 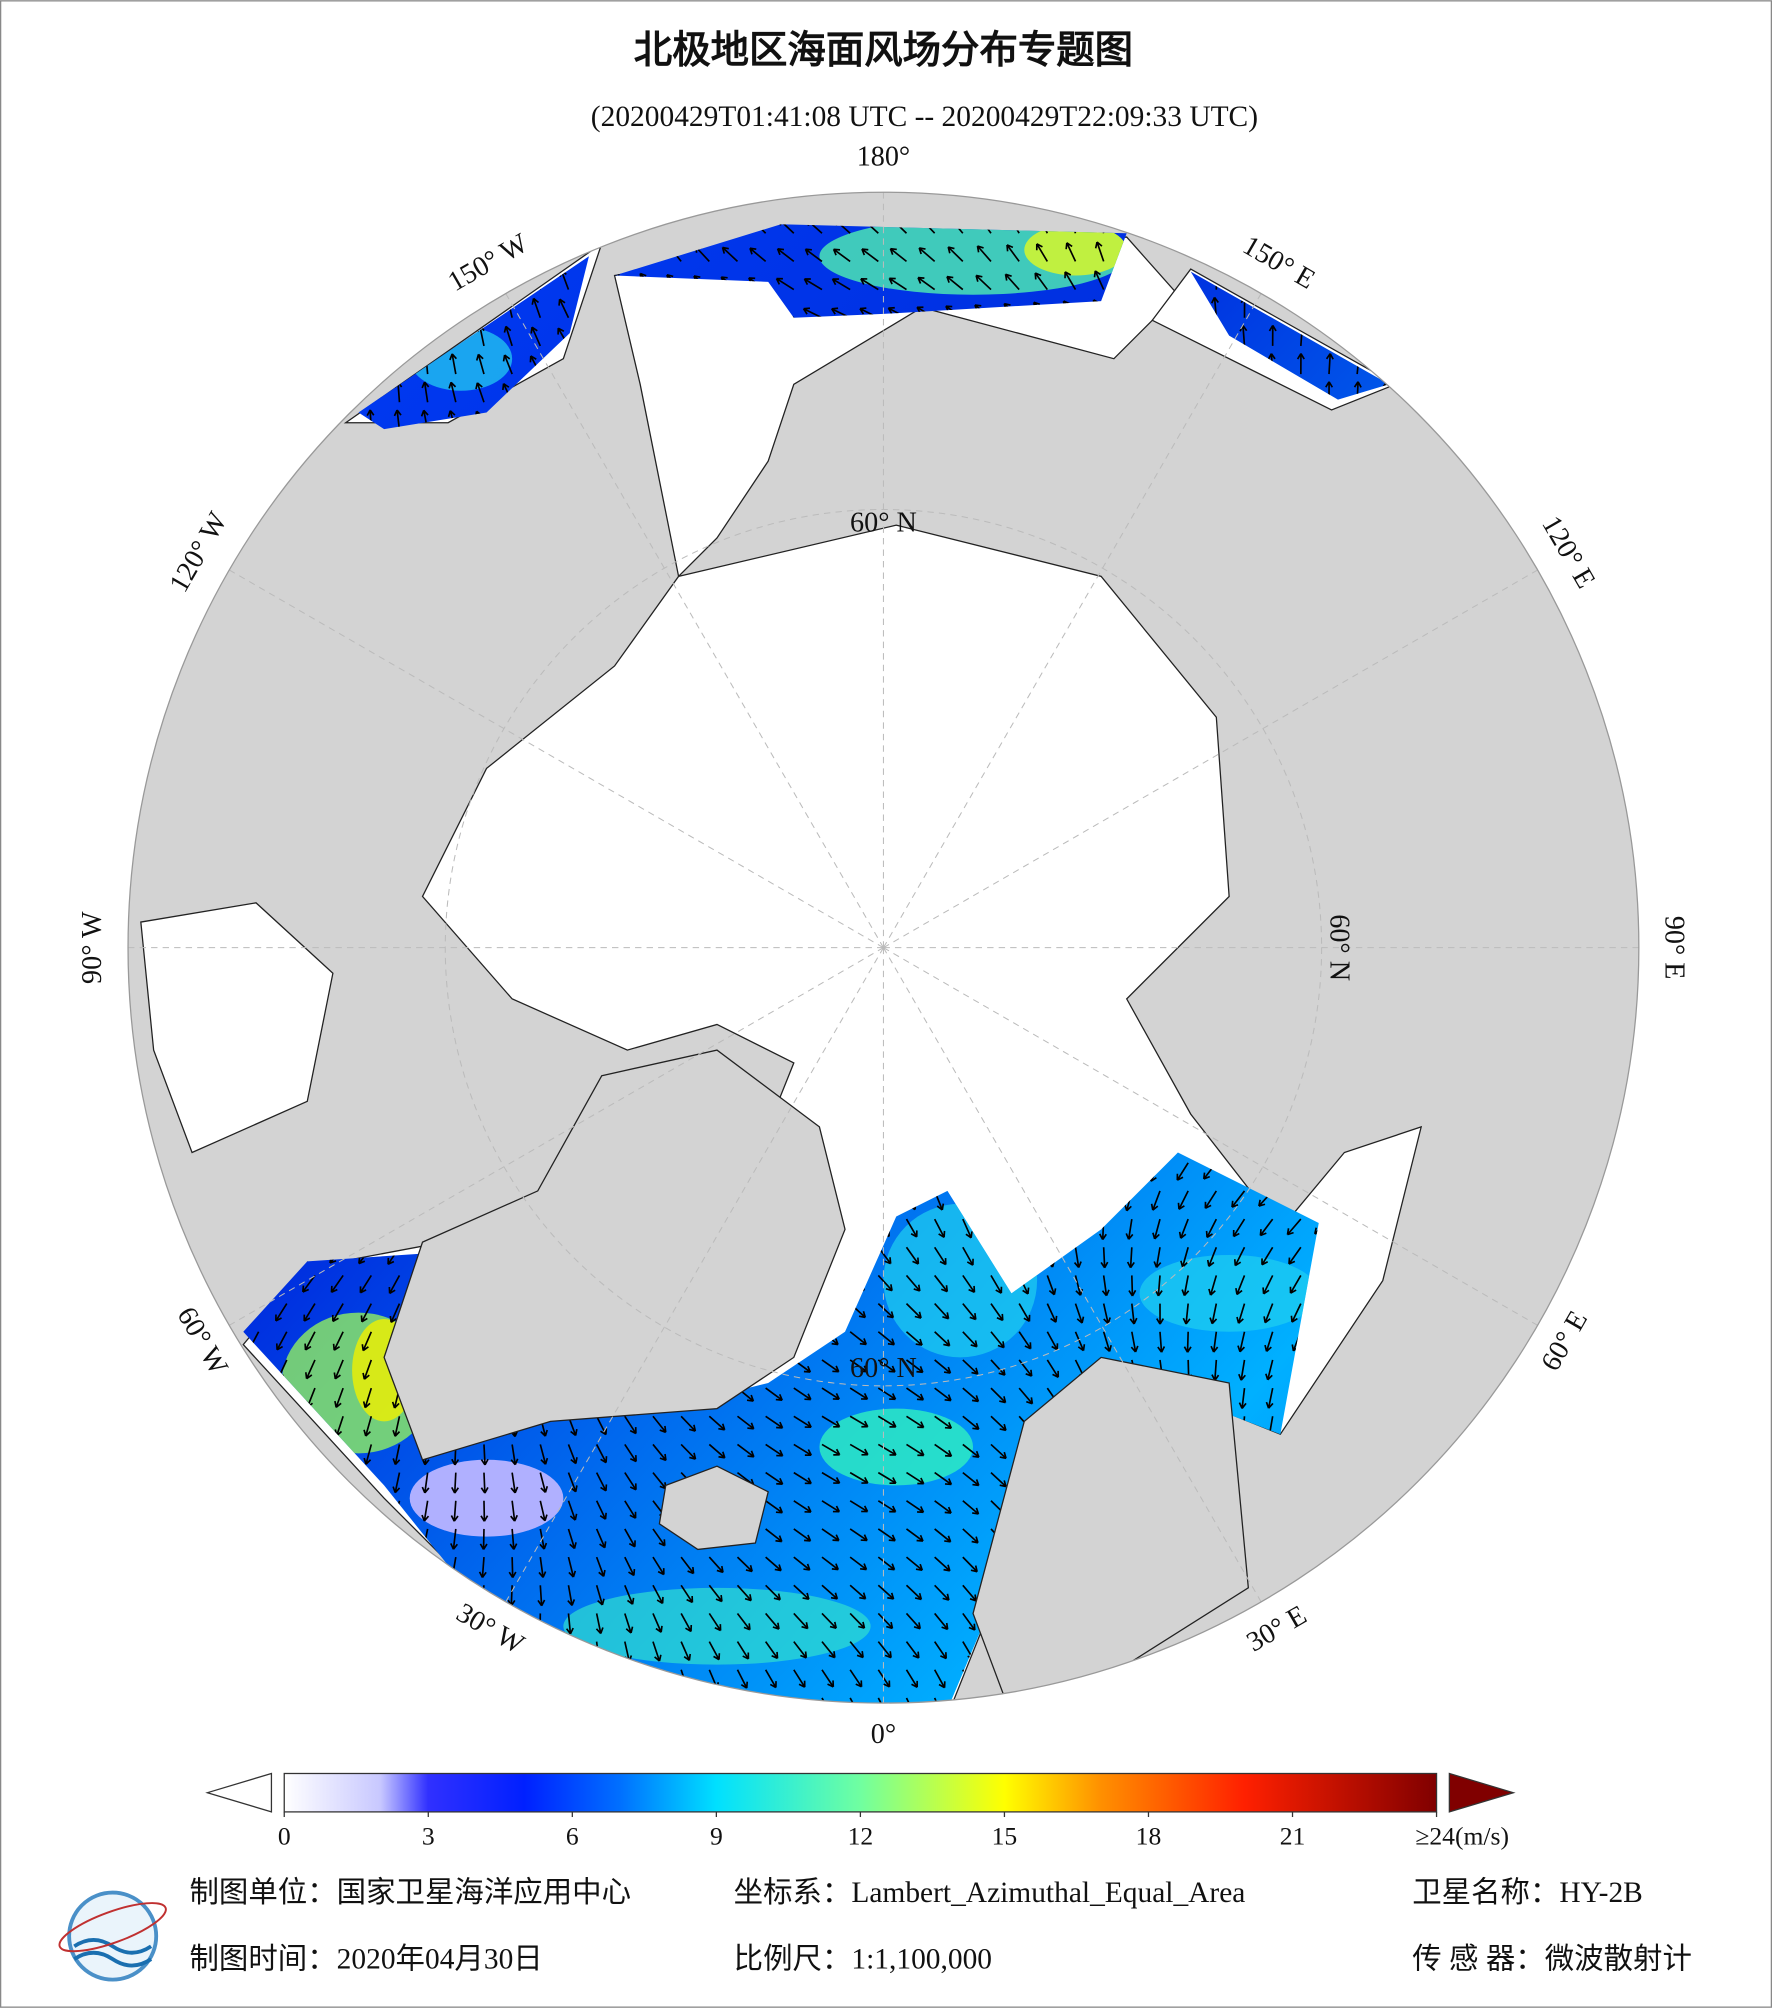 What do you see at coordinates (365, 1958) in the screenshot?
I see `footer-date: 制图时间：2020年04月30日` at bounding box center [365, 1958].